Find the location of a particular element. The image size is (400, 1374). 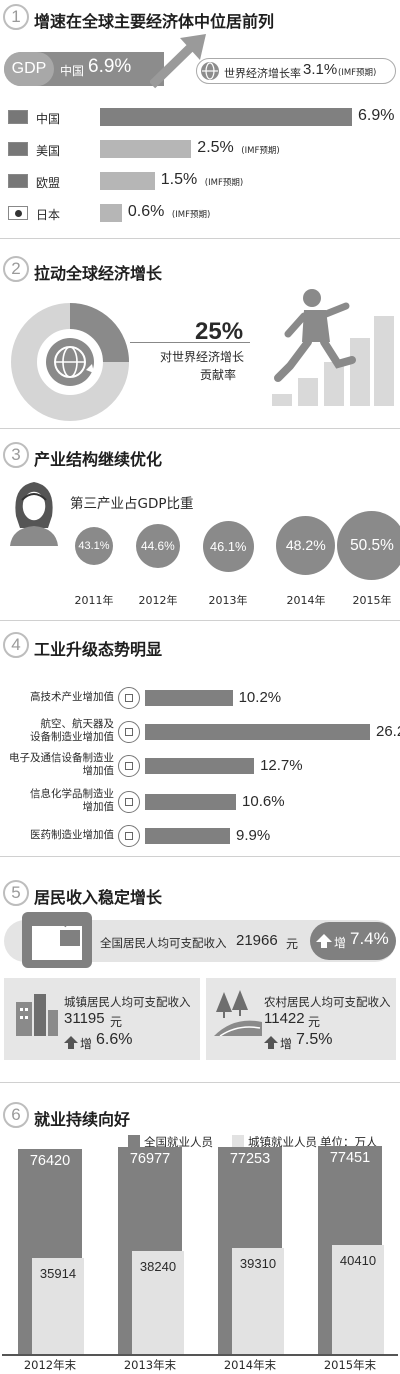

country-label: 中国 is located at coordinates (48, 119).